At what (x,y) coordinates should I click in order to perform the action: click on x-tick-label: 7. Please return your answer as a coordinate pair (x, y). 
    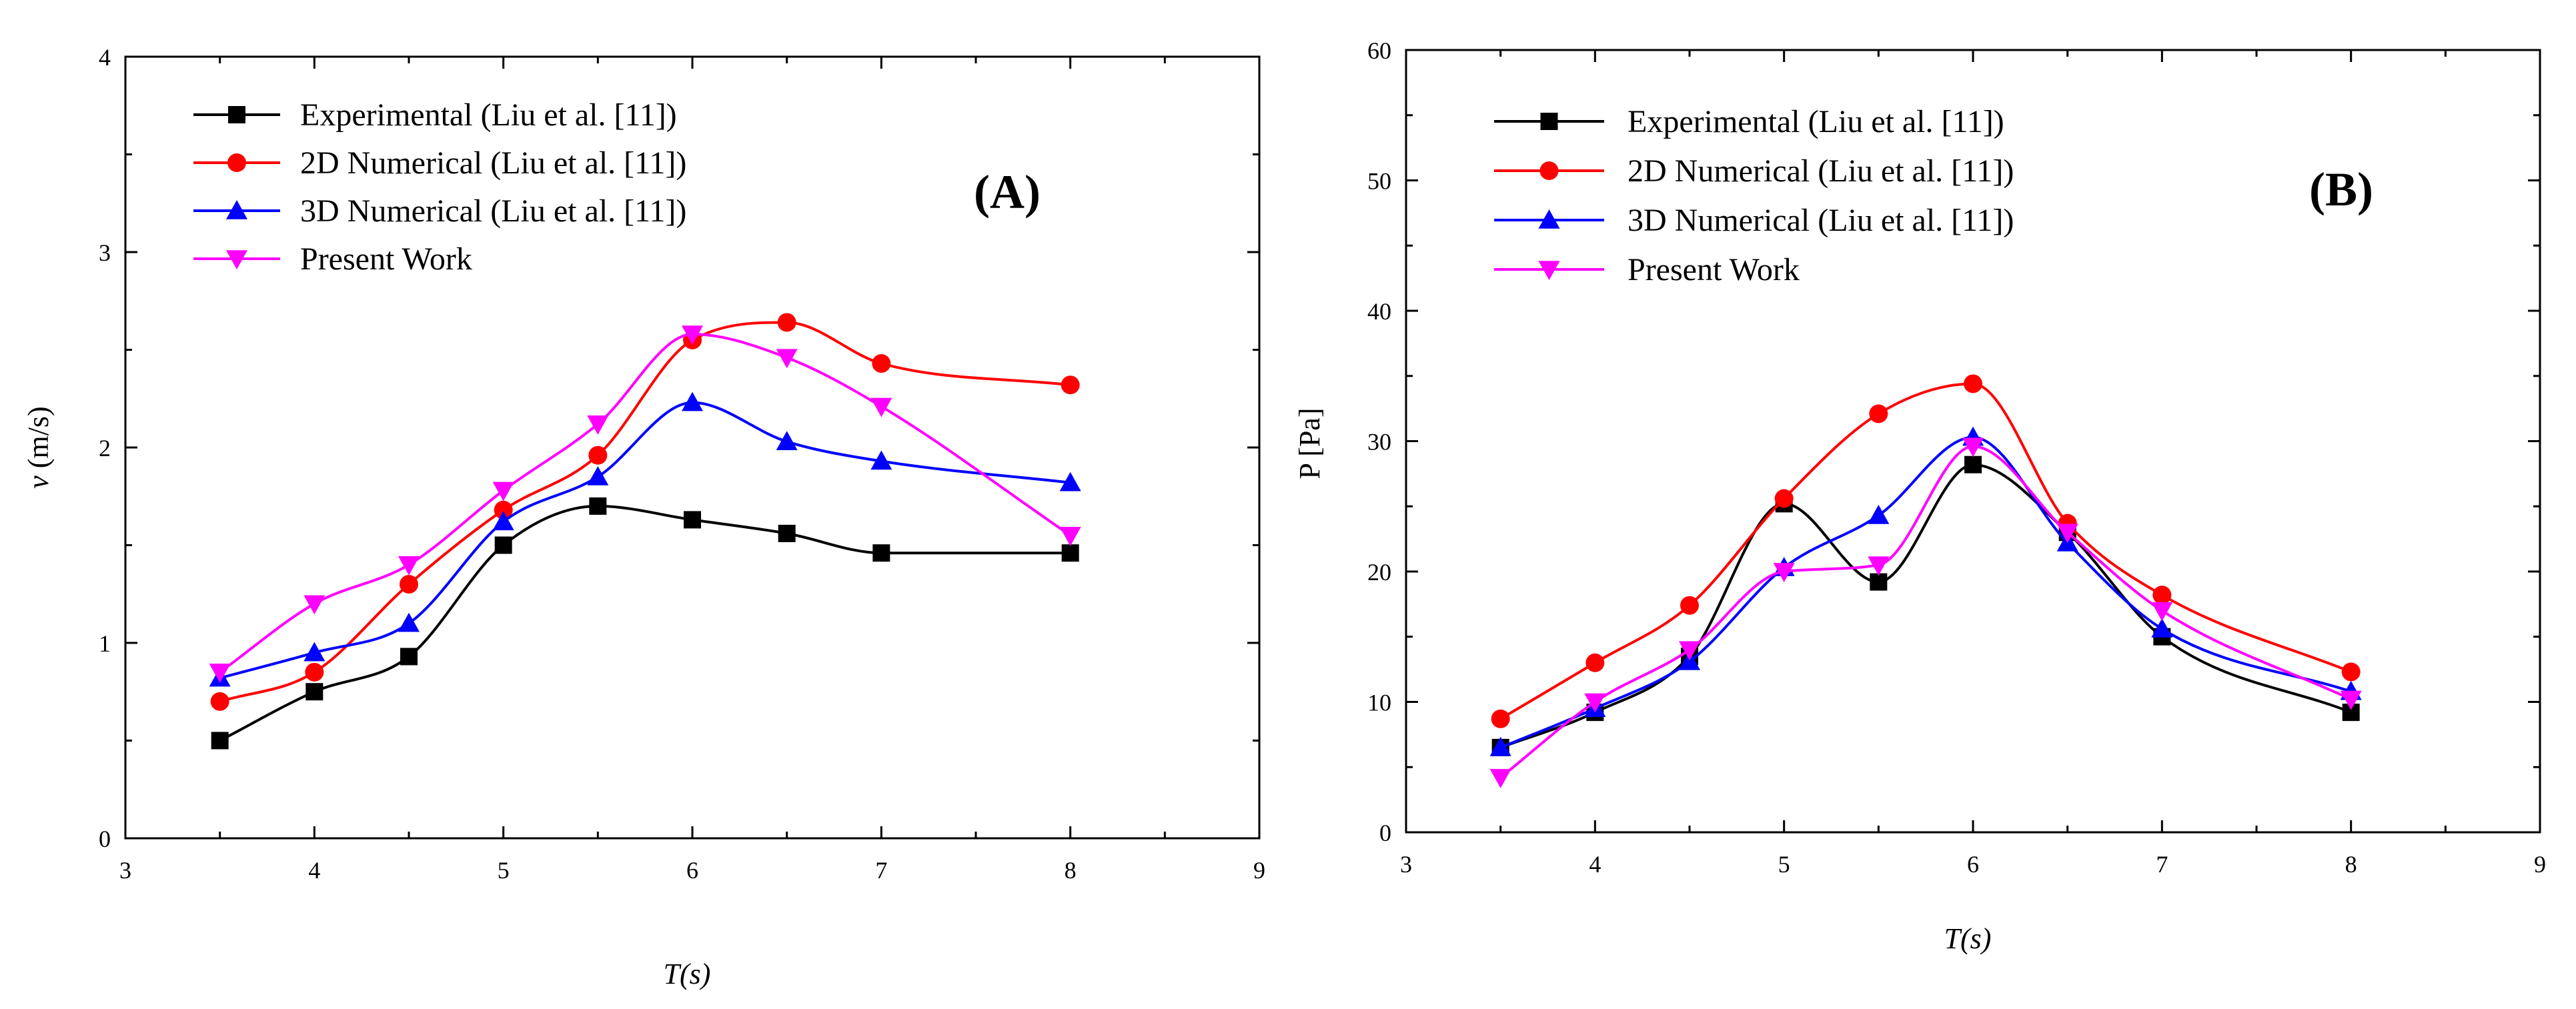
    Looking at the image, I should click on (2162, 864).